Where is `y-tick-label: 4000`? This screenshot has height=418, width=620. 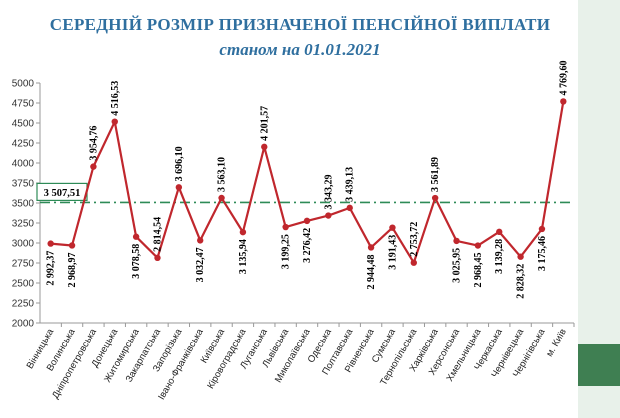 y-tick-label: 4000 is located at coordinates (23, 164).